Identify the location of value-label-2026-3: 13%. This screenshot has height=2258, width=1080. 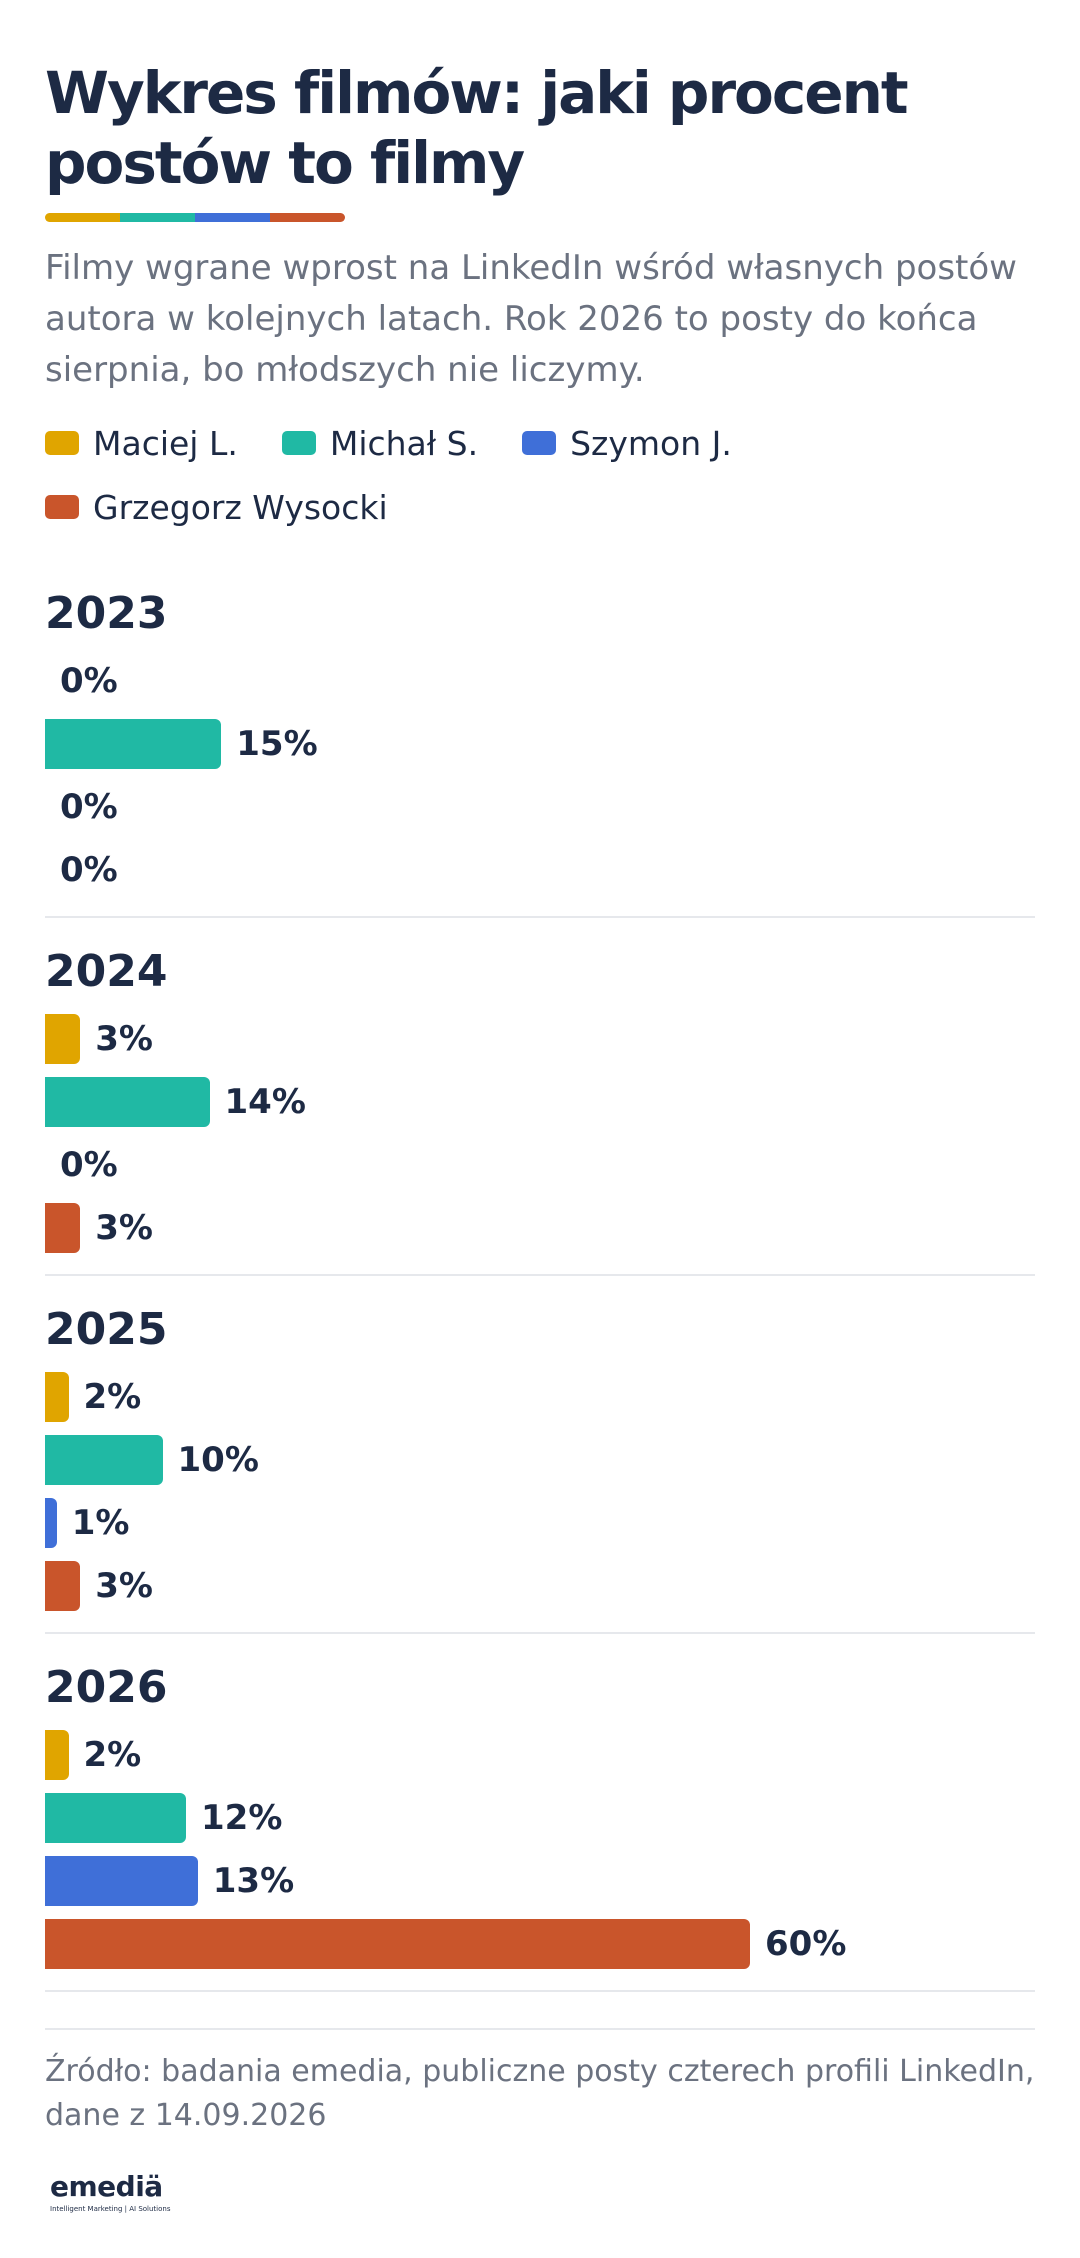
(253, 1881).